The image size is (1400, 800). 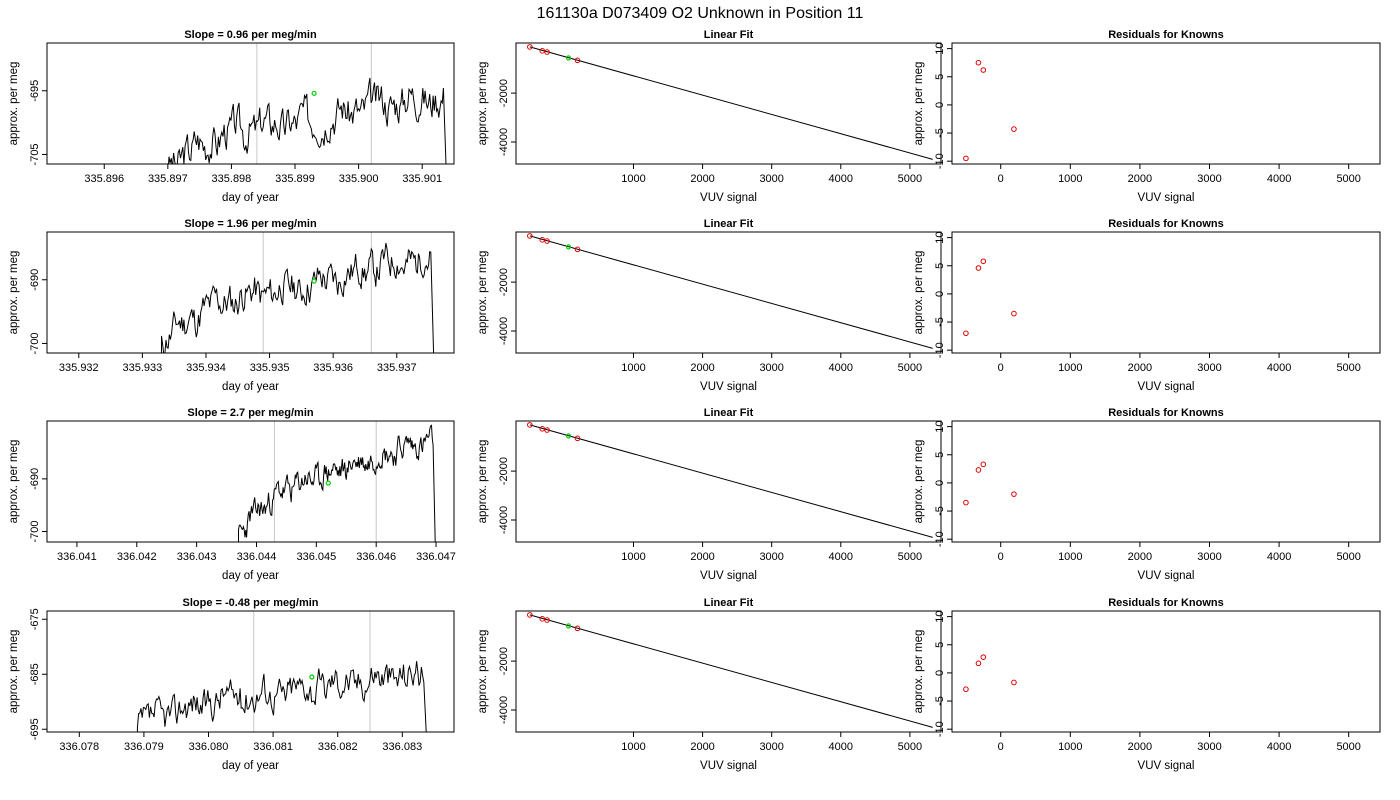 I want to click on x-tick-label: 335.937, so click(x=397, y=368).